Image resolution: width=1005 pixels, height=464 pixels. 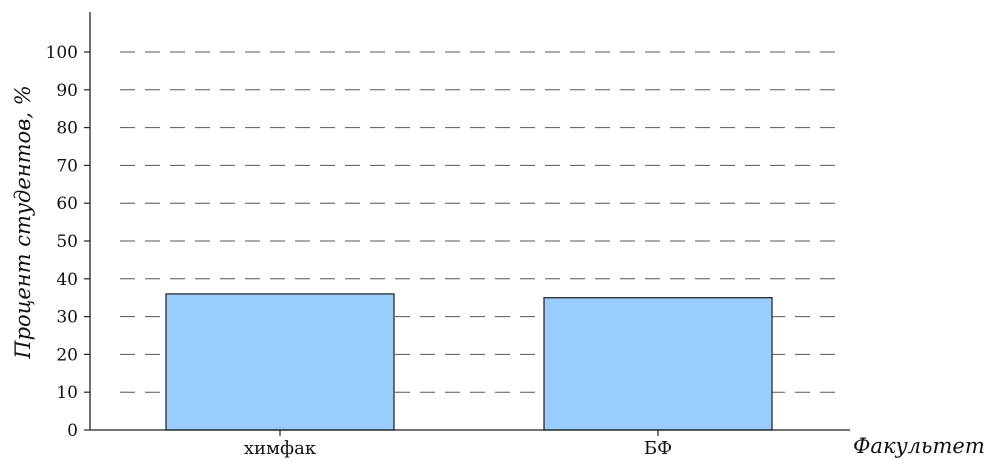 I want to click on x-category-label-1: химфак, so click(x=280, y=448).